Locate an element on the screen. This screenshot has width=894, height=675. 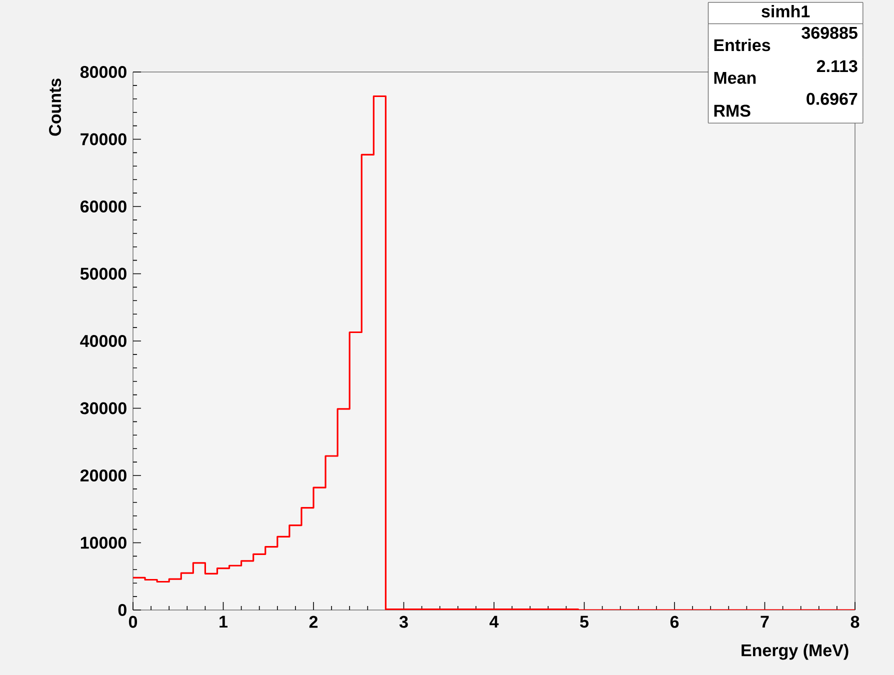
annotation: 0.6967 is located at coordinates (832, 98).